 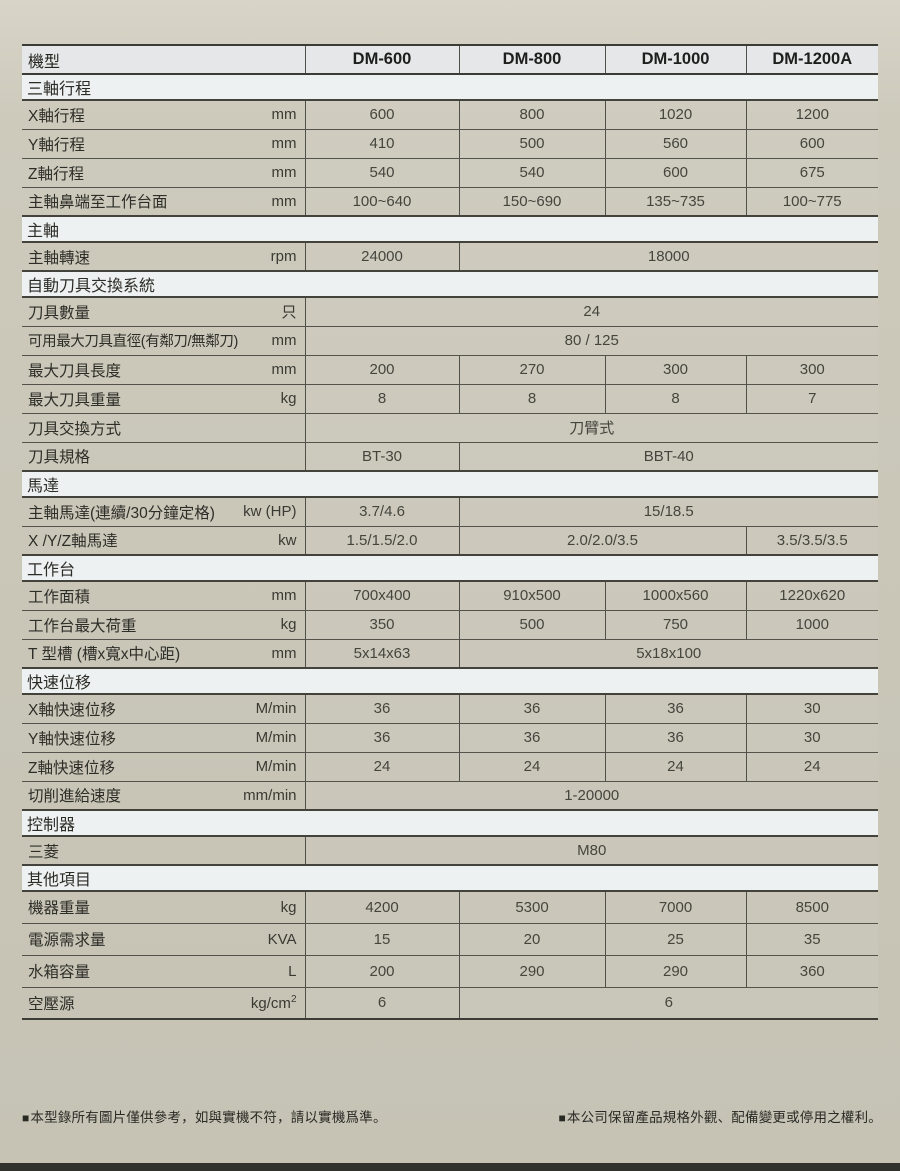 I want to click on table-row: 三菱 M80, so click(x=450, y=850).